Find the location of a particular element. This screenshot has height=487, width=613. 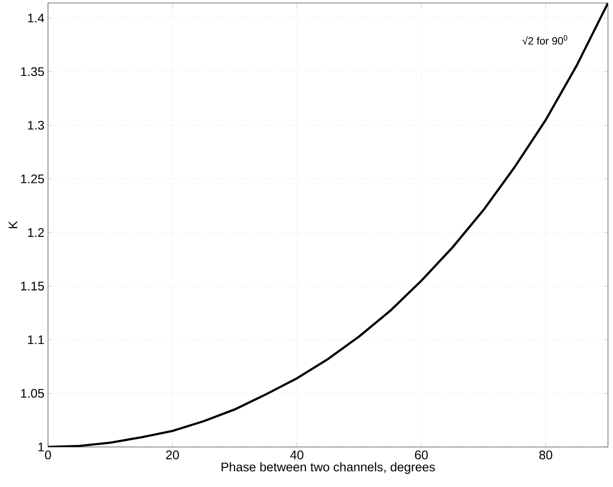

y-axis-title: K is located at coordinates (13, 224).